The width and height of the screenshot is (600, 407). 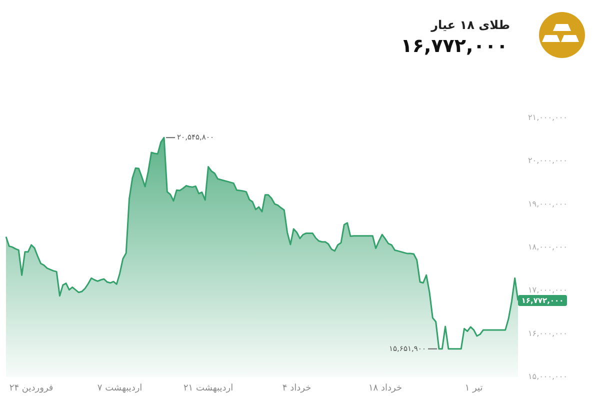 What do you see at coordinates (454, 46) in the screenshot?
I see `text: ۱۶,۷۷۲,۰۰۰` at bounding box center [454, 46].